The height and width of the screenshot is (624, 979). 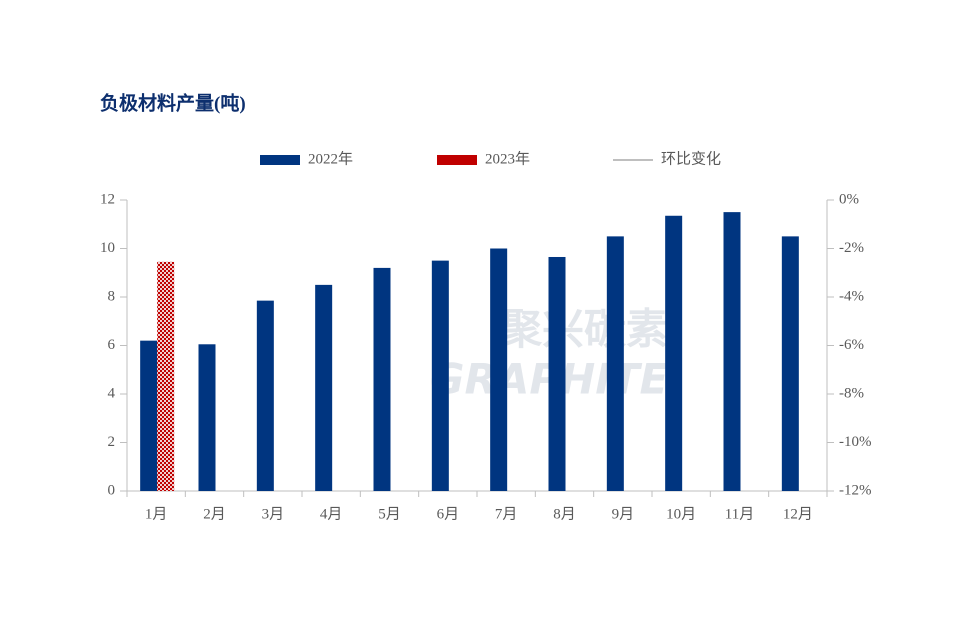 What do you see at coordinates (507, 158) in the screenshot?
I see `legend-label: 2023年` at bounding box center [507, 158].